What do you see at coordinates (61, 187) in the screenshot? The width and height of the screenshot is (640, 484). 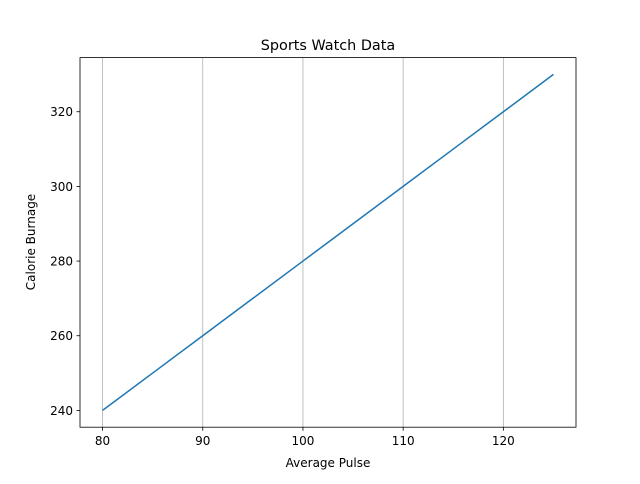 I see `y-tick-label: 300` at bounding box center [61, 187].